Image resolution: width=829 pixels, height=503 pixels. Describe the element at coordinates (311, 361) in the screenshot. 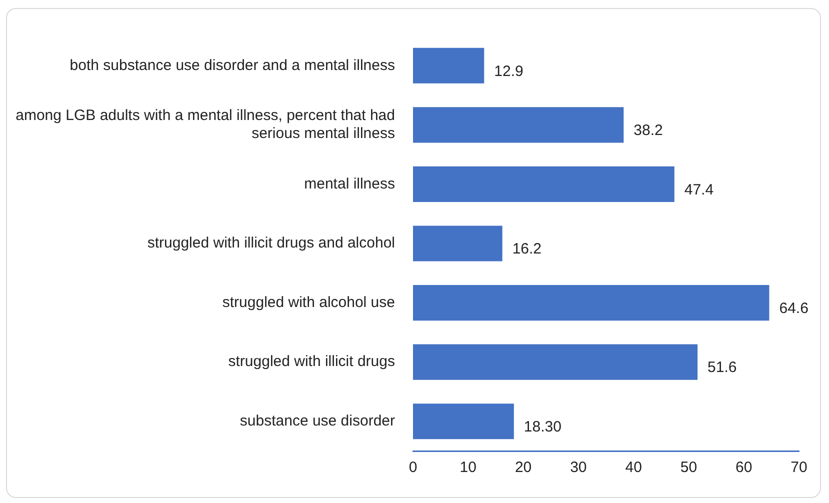

I see `y-tick-label: struggled with illicit drugs` at that location.